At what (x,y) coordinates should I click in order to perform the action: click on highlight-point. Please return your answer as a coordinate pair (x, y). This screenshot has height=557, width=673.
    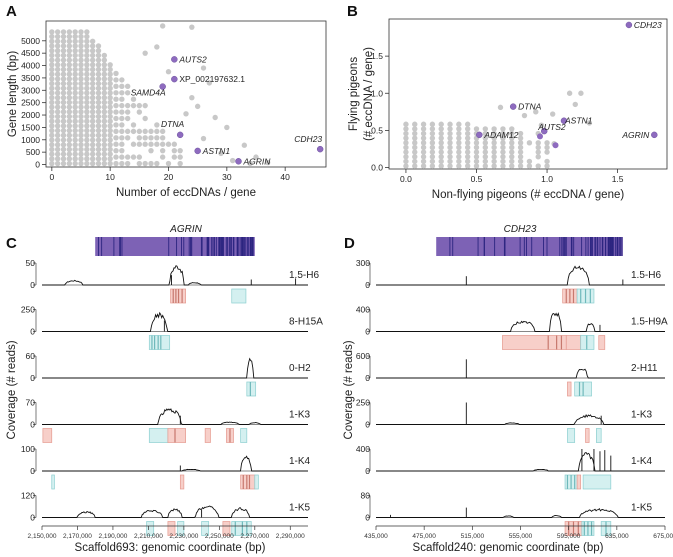
    Looking at the image, I should click on (539, 136).